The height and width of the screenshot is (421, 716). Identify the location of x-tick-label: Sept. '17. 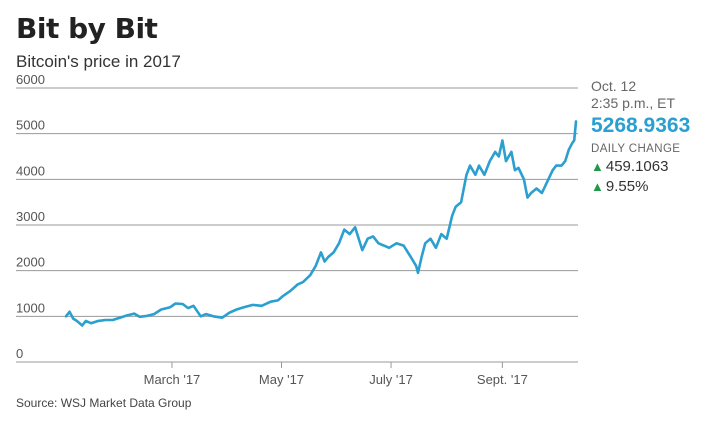
(502, 379).